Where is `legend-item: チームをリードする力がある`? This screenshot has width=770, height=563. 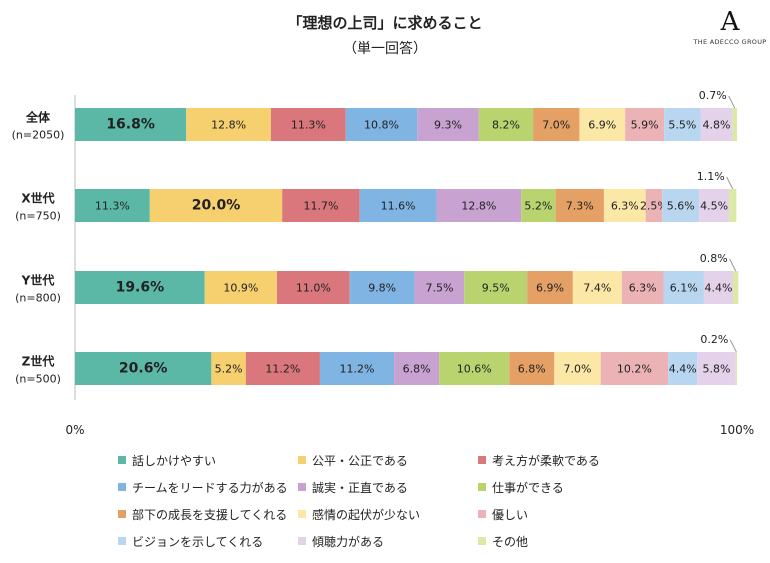
legend-item: チームをリードする力がある is located at coordinates (203, 487).